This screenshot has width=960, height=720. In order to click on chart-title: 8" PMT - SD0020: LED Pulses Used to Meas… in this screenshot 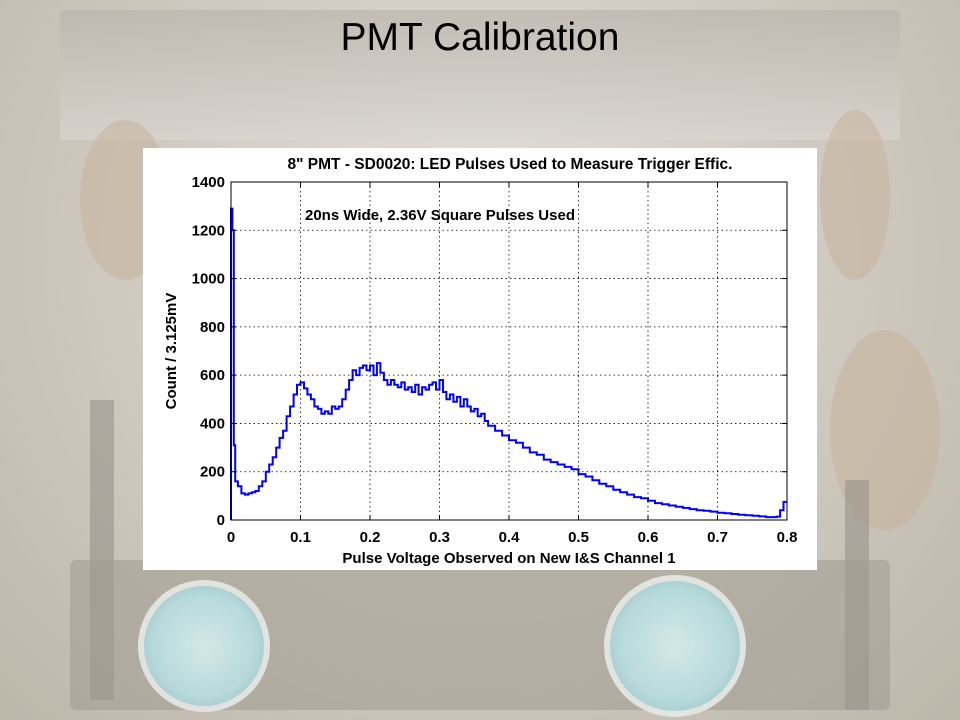, I will do `click(510, 164)`.